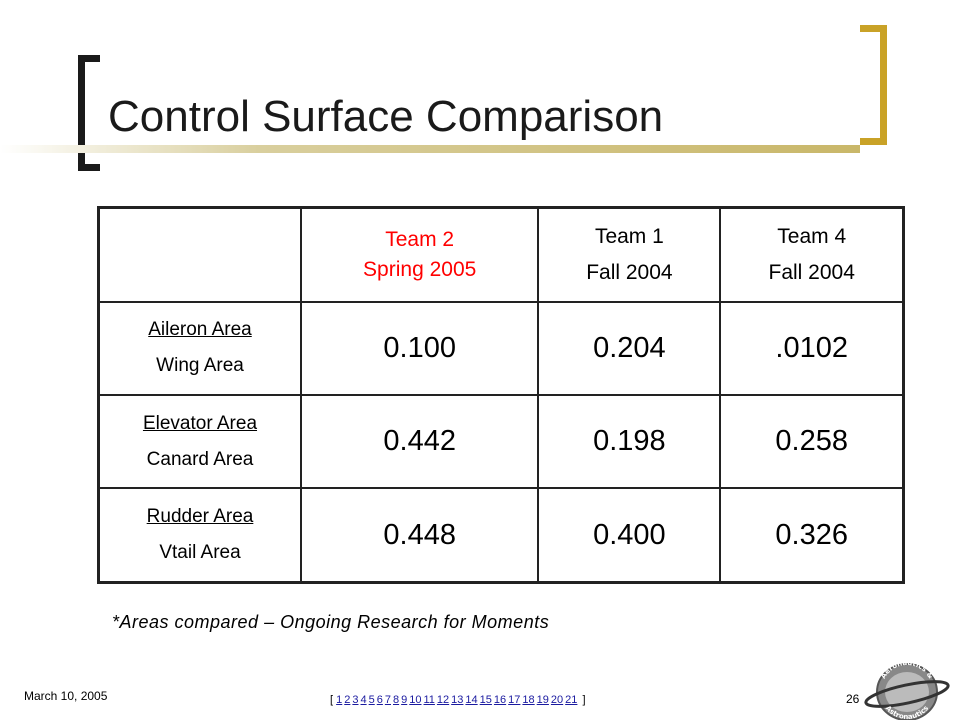 The height and width of the screenshot is (720, 960). I want to click on header-team-2: Team 2 Spring 2005, so click(419, 254).